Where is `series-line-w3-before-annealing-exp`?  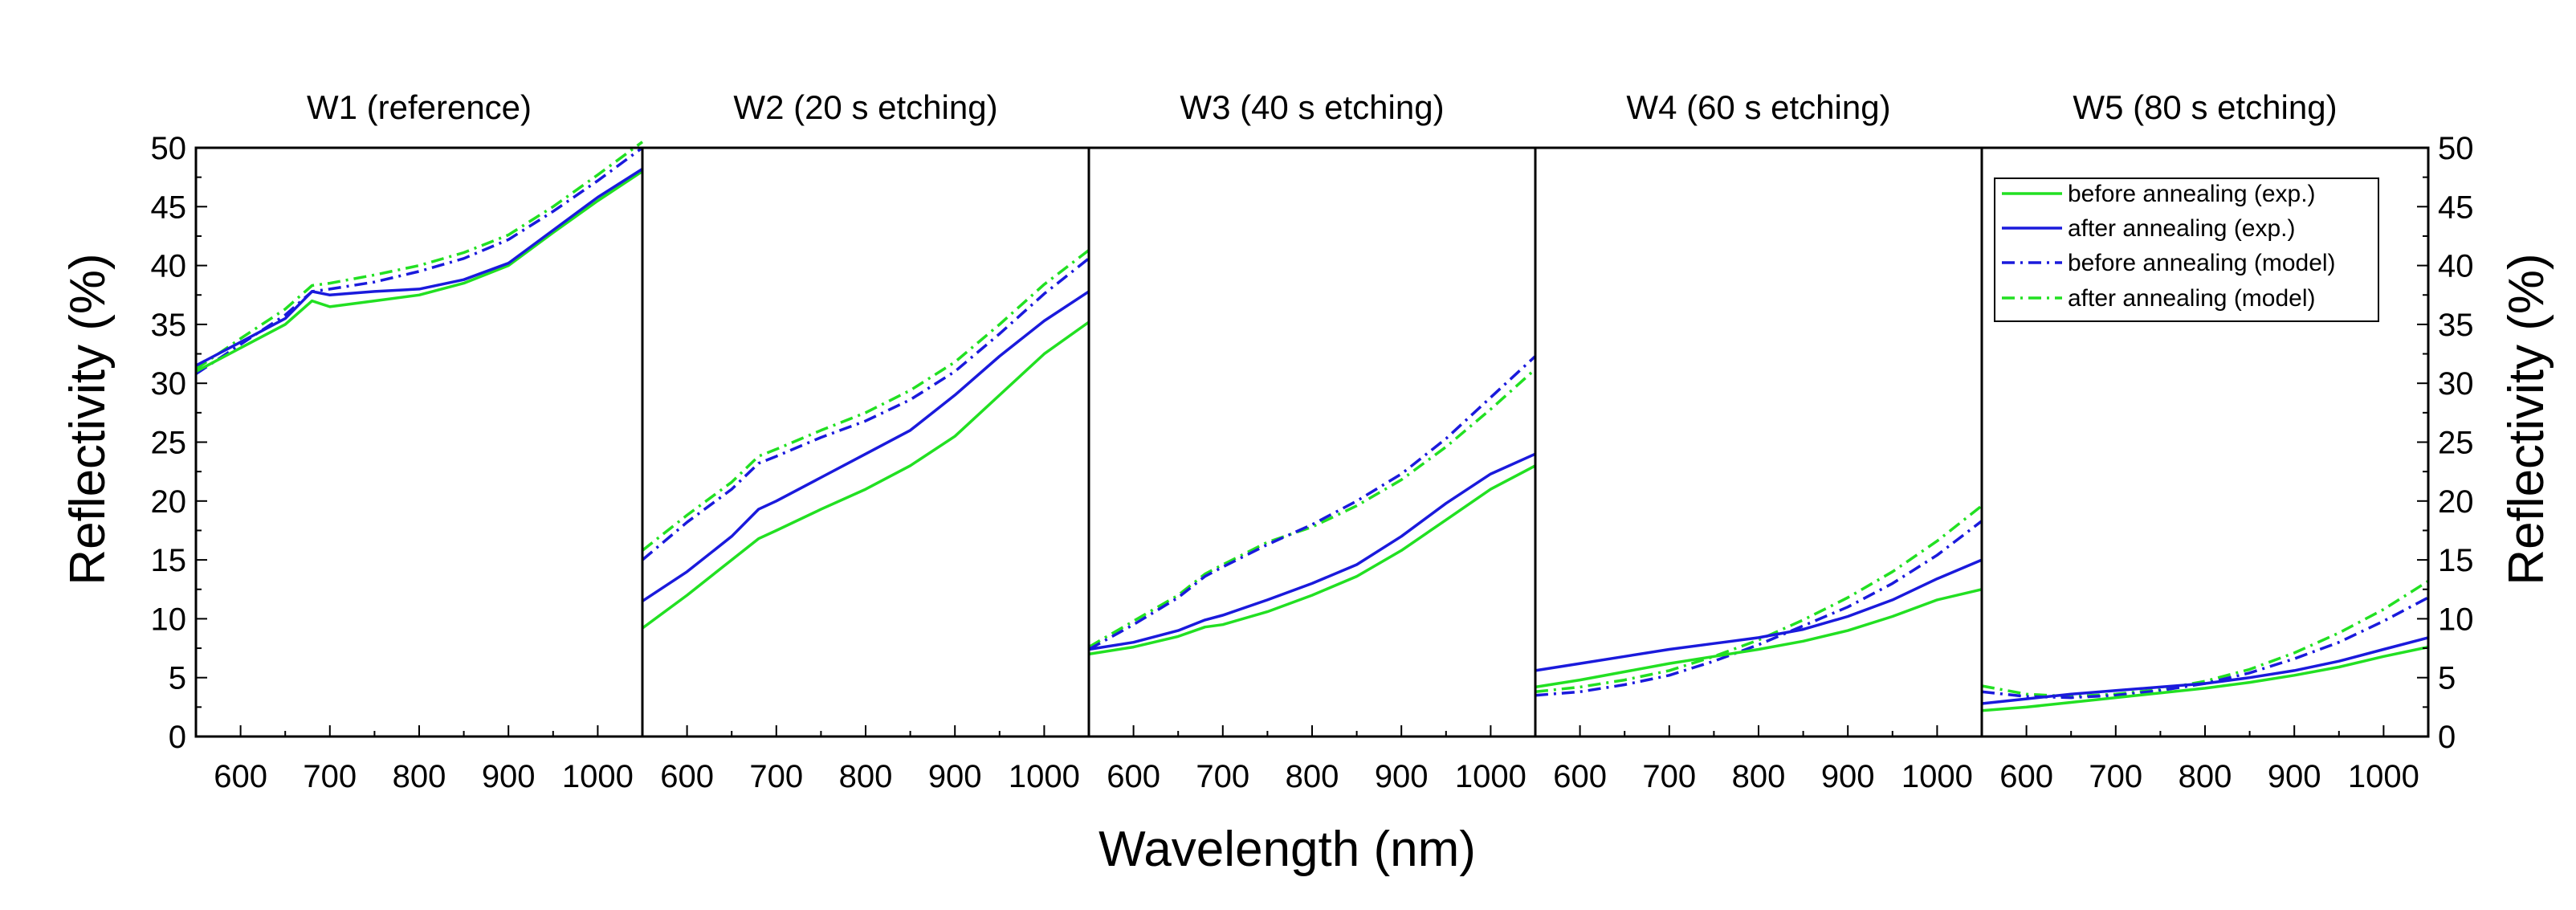
series-line-w3-before-annealing-exp is located at coordinates (1312, 560).